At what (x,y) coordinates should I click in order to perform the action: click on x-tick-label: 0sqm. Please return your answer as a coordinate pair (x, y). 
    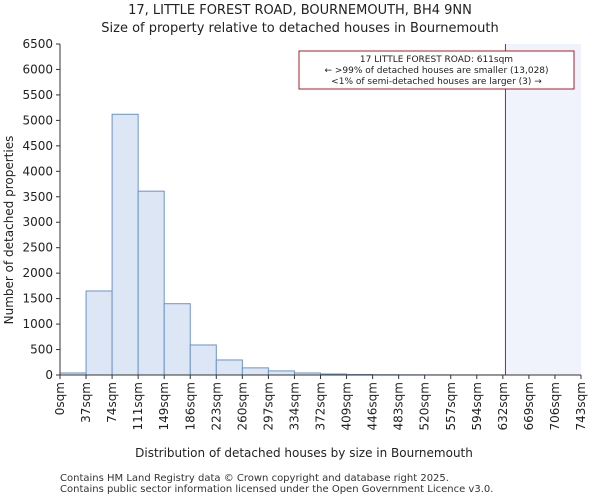
    Looking at the image, I should click on (60, 398).